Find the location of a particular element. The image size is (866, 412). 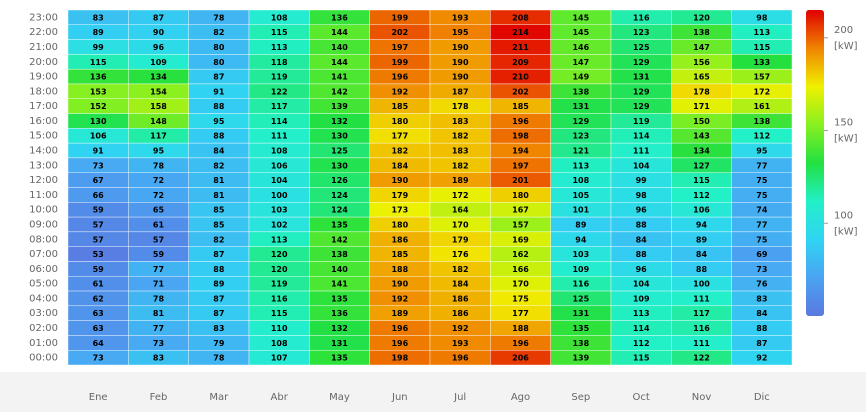

cell-label: 209 is located at coordinates (520, 62).